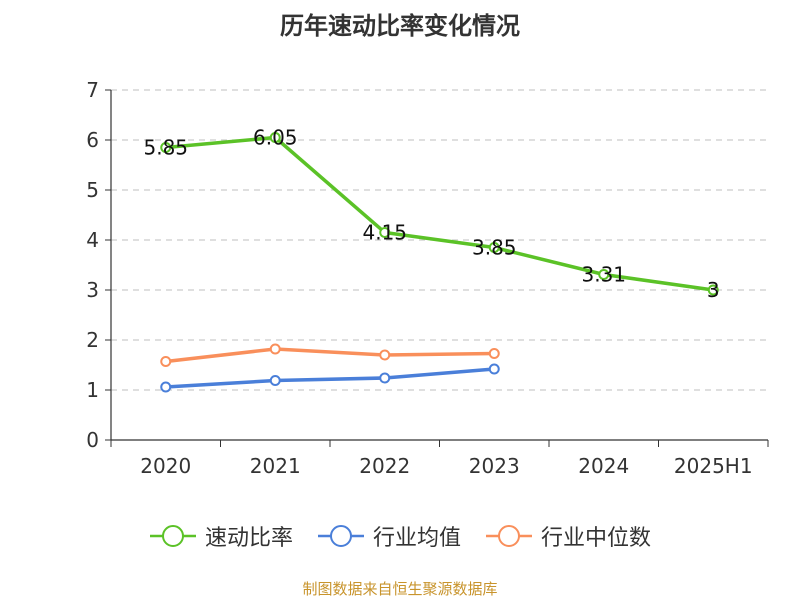  I want to click on data-label: 3, so click(713, 290).